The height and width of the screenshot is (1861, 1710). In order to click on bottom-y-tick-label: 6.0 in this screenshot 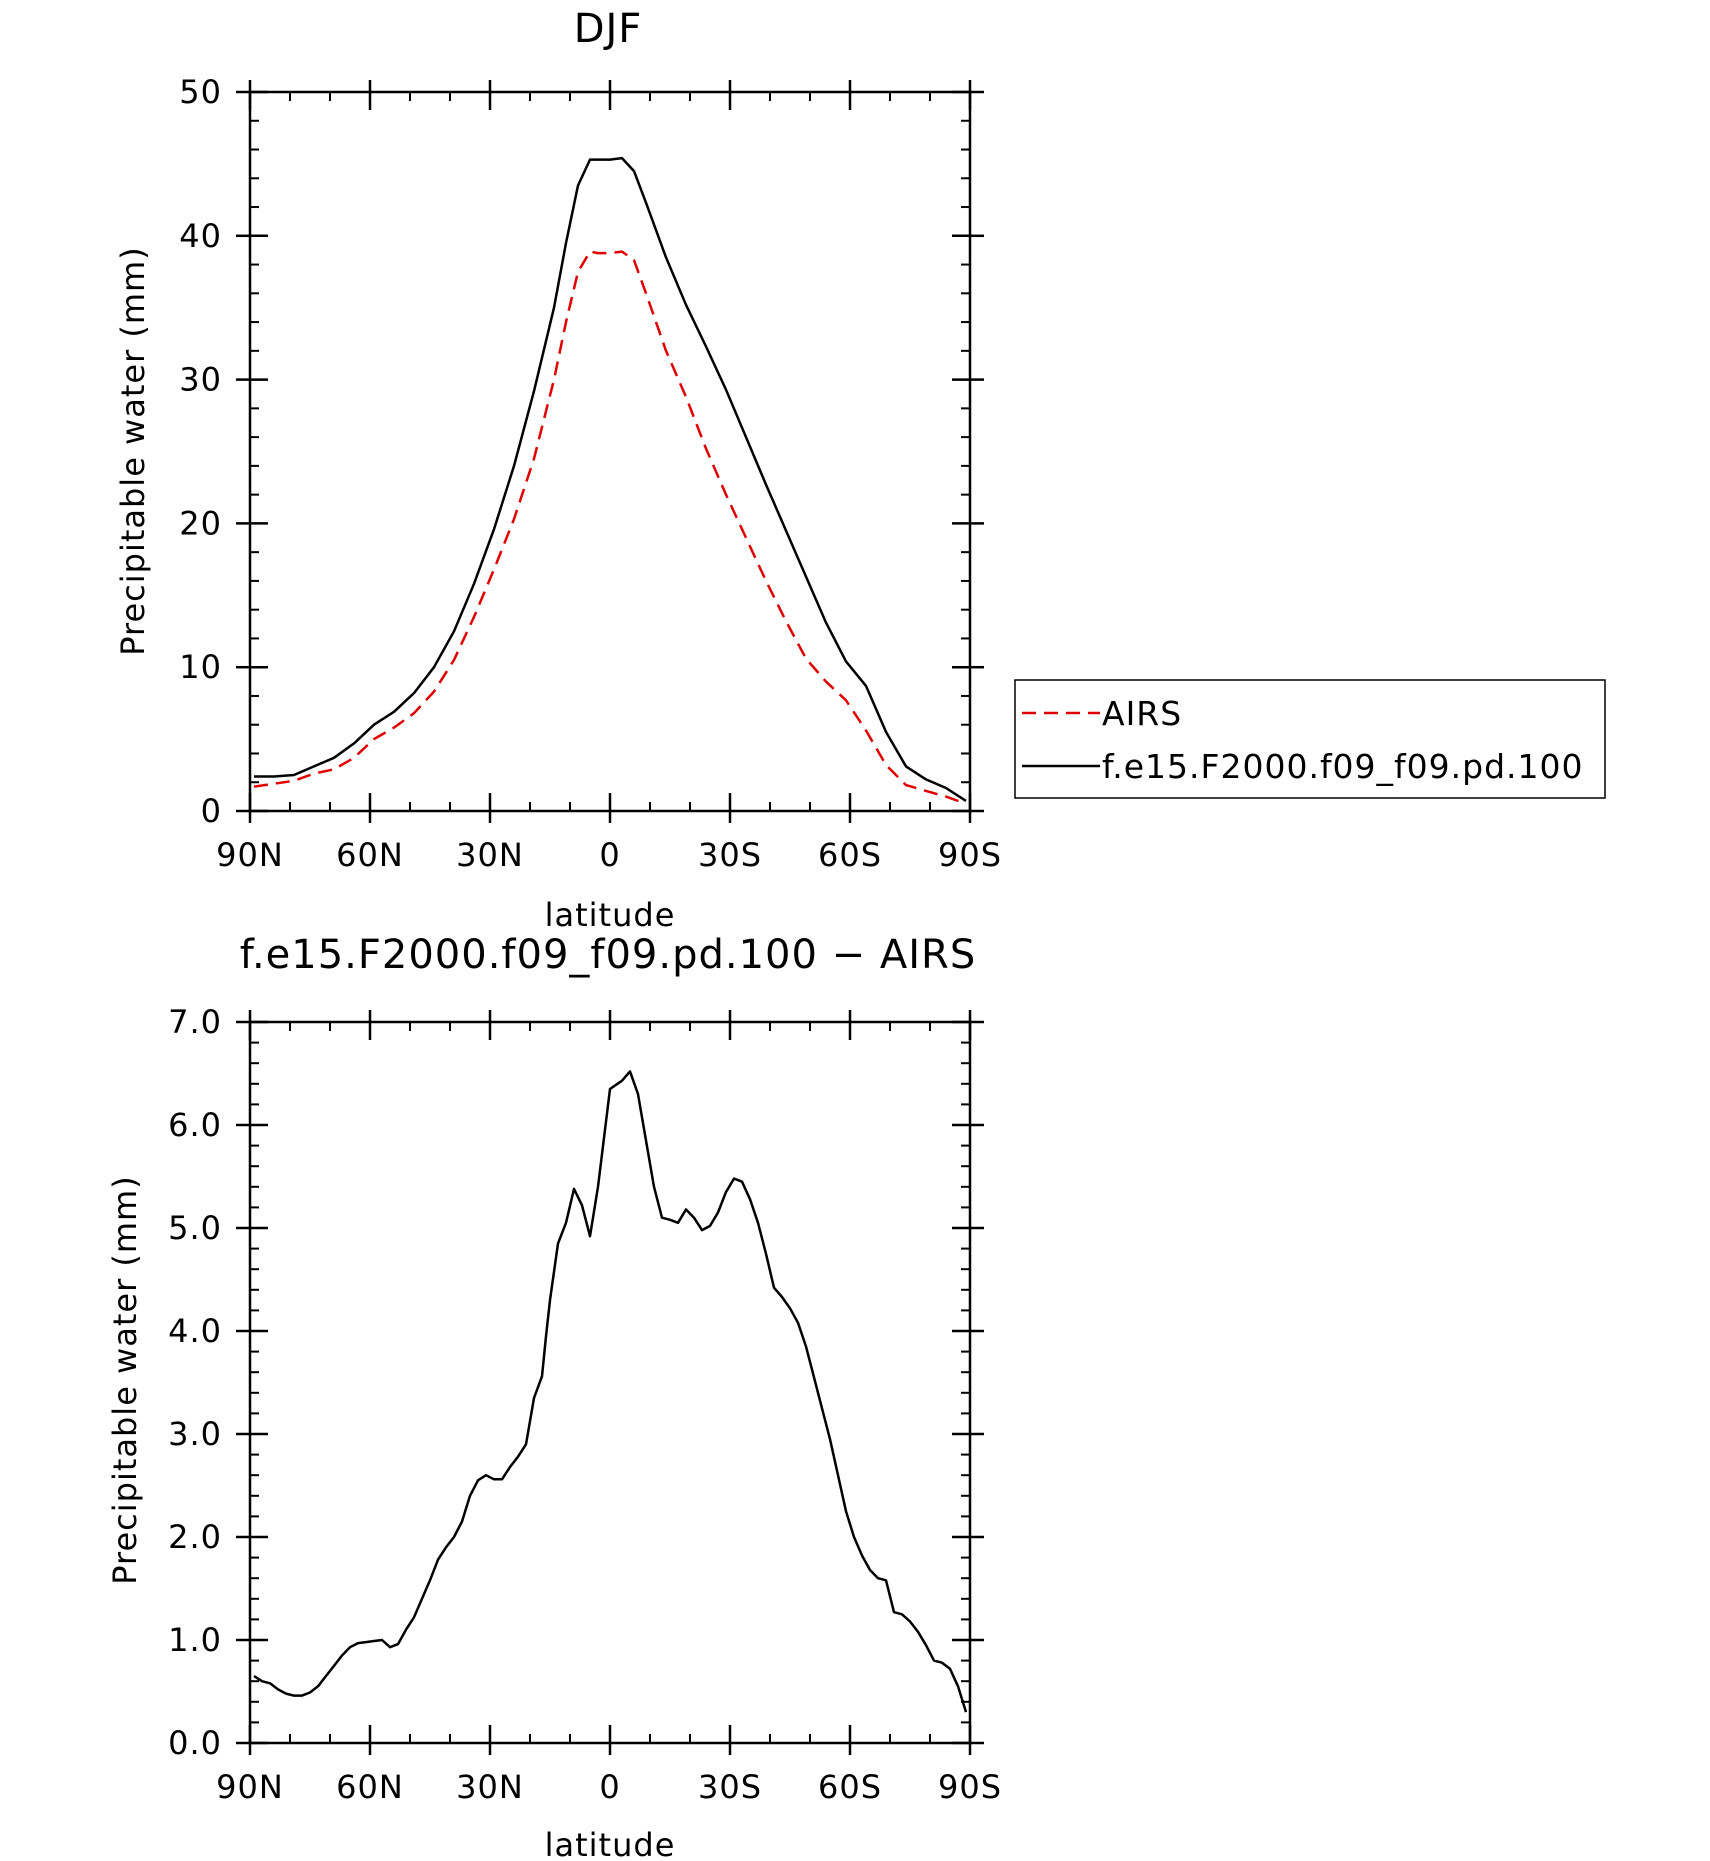, I will do `click(195, 1125)`.